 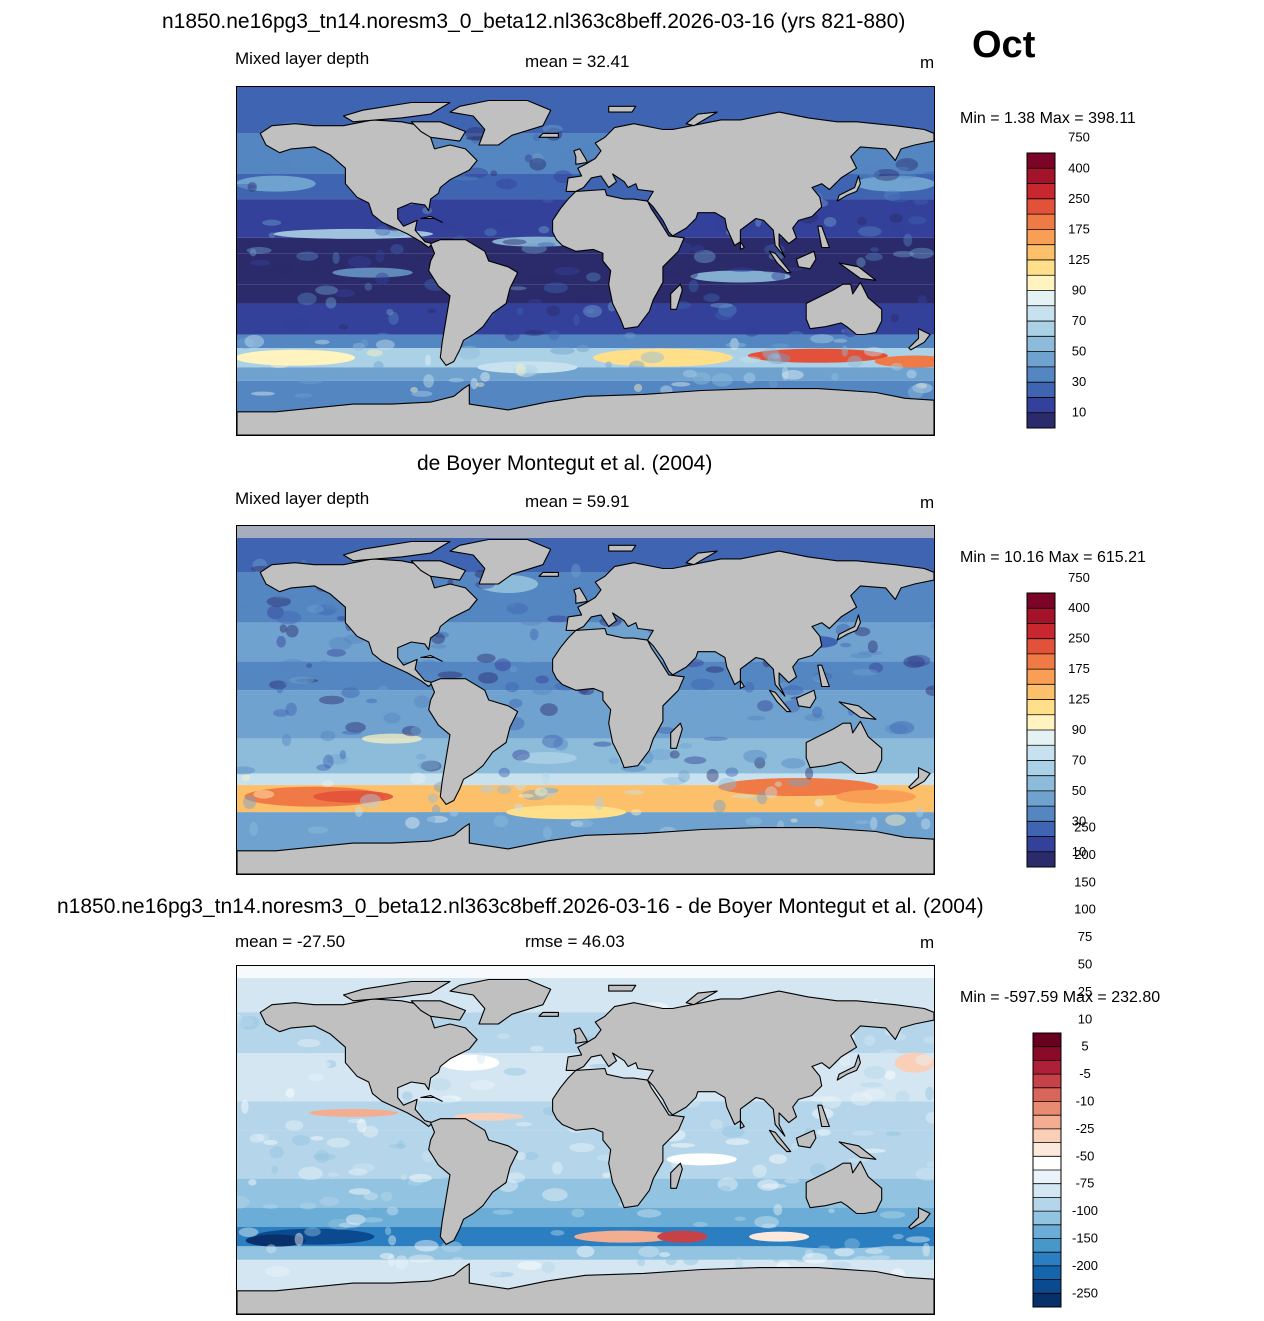 What do you see at coordinates (1085, 1238) in the screenshot?
I see `colorbar-label: -150` at bounding box center [1085, 1238].